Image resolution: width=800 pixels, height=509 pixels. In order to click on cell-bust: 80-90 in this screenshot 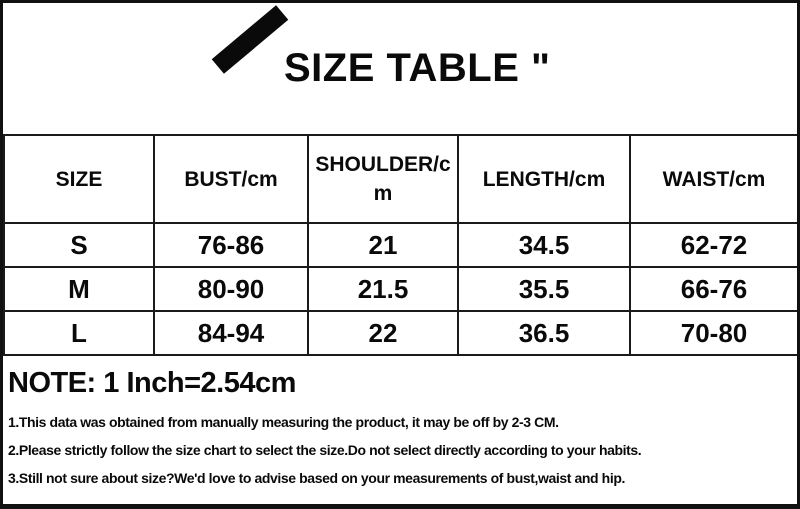, I will do `click(231, 289)`.